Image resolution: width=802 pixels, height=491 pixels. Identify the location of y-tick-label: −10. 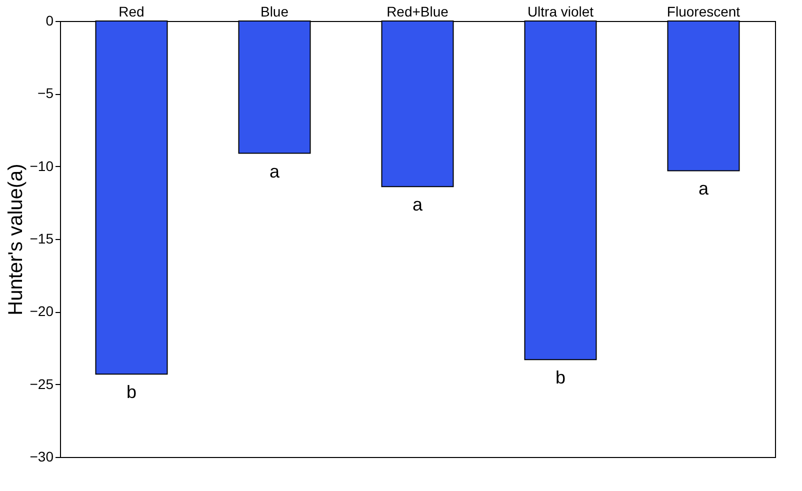
(42, 166).